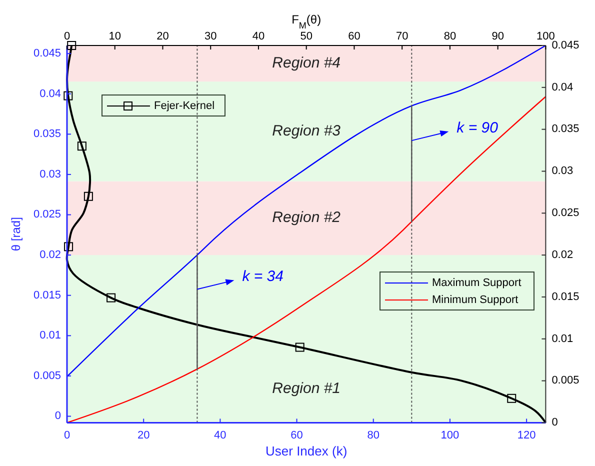 This screenshot has width=595, height=466. I want to click on annotation: k = 34, so click(263, 277).